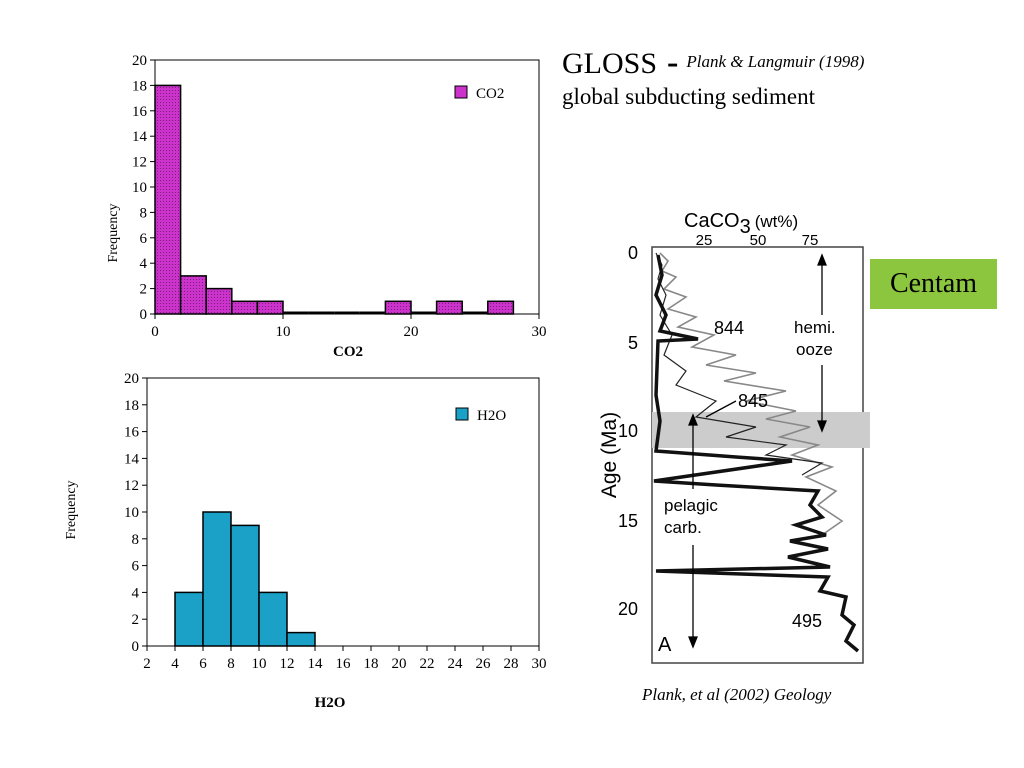 The width and height of the screenshot is (1024, 768). I want to click on h2o-y-tick-label: 14, so click(132, 459).